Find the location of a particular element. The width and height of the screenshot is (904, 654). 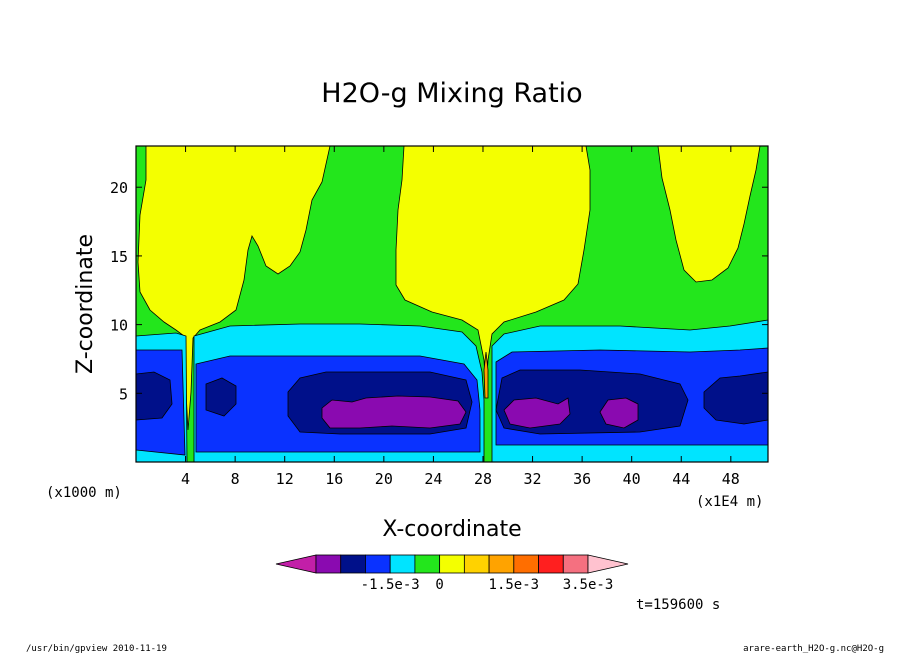

x-tick-label: 44 is located at coordinates (681, 479).